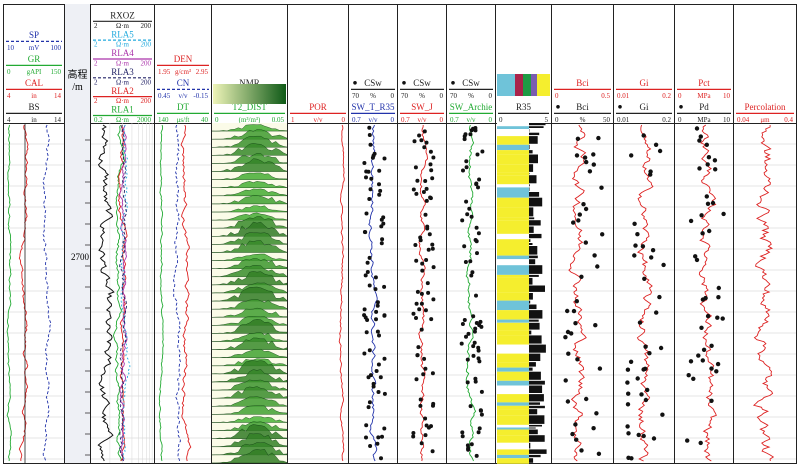  What do you see at coordinates (123, 82) in the screenshot?
I see `scale-unit: Ω·m` at bounding box center [123, 82].